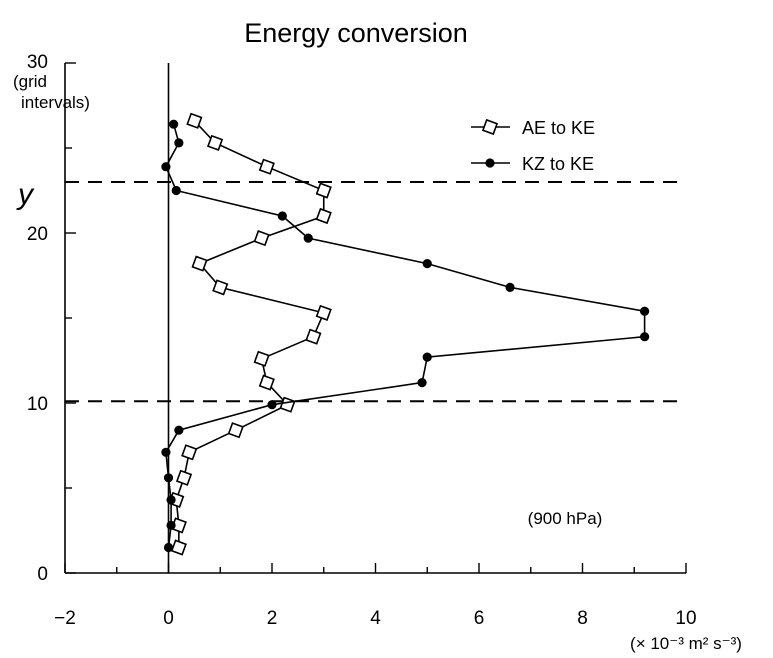 The height and width of the screenshot is (658, 773). I want to click on x-tick-label: 0, so click(168, 618).